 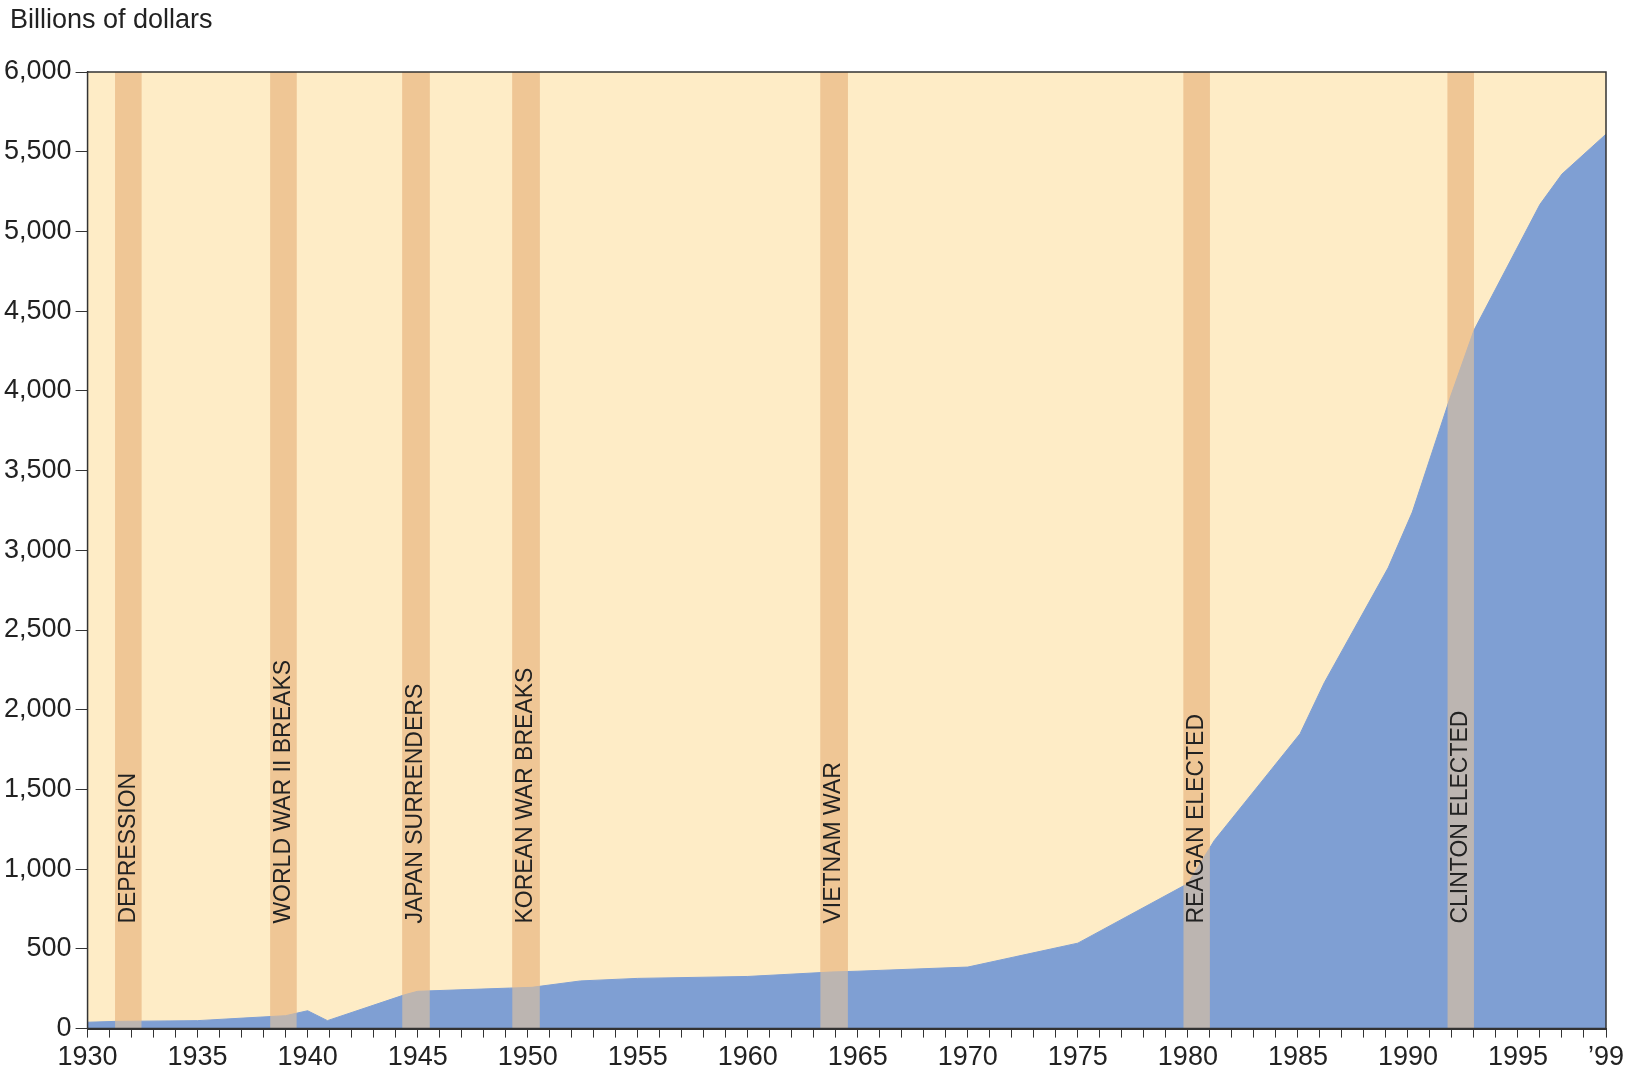 I want to click on y-tick-label: 4,500, so click(x=37, y=309).